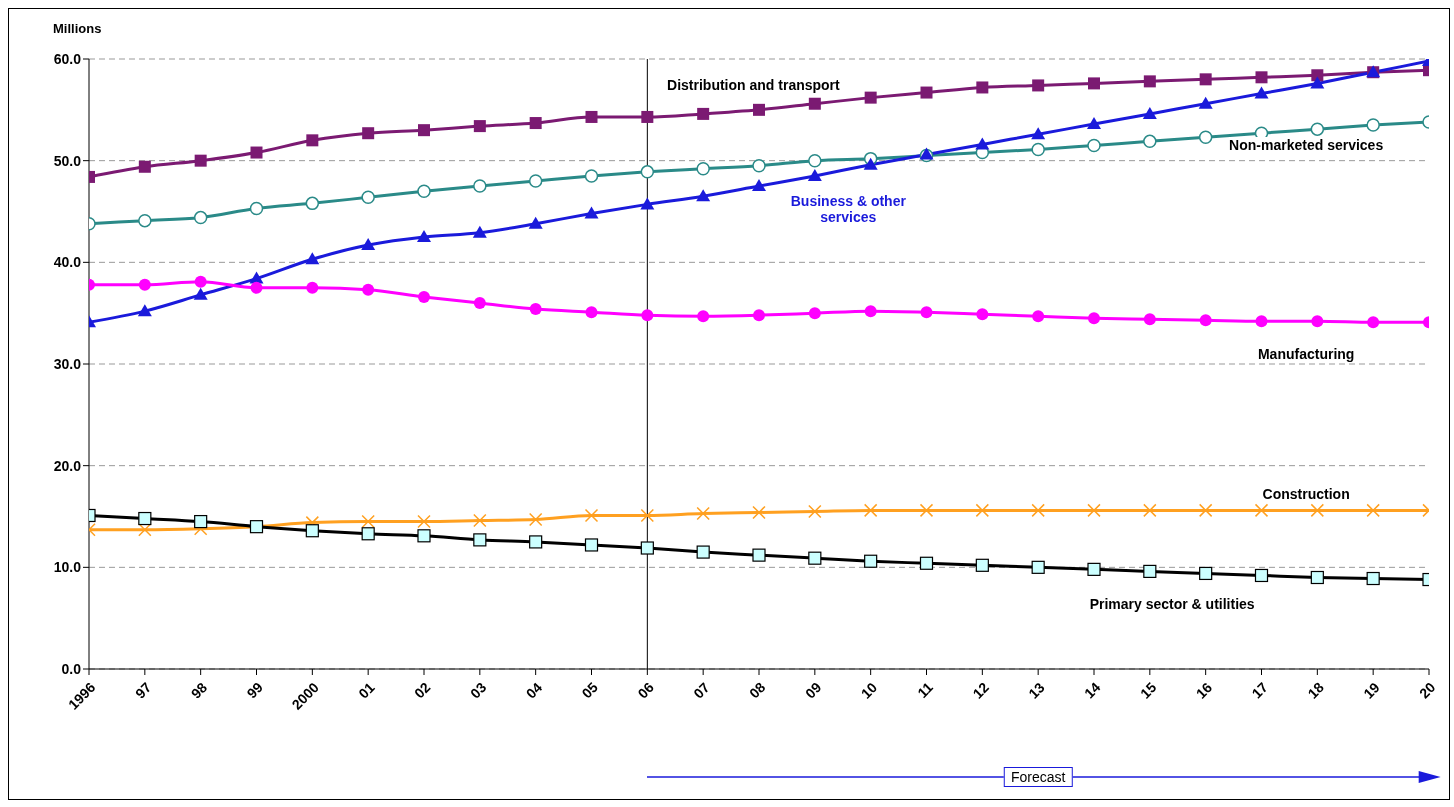 The image size is (1454, 807). I want to click on y-tick-label: 10.0, so click(67, 567).